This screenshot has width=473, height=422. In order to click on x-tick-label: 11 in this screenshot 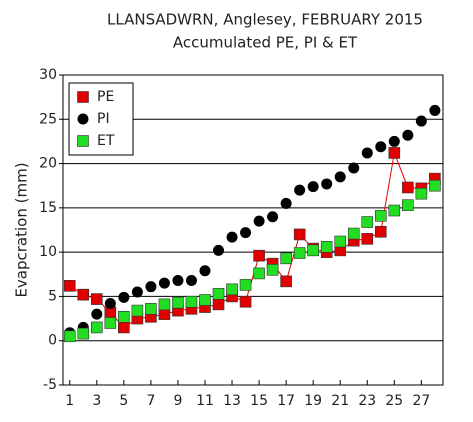, I will do `click(205, 401)`.